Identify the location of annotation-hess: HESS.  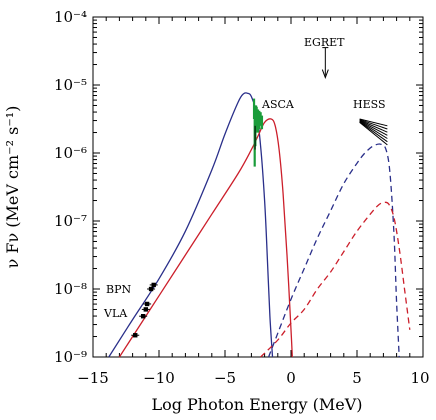
(369, 104).